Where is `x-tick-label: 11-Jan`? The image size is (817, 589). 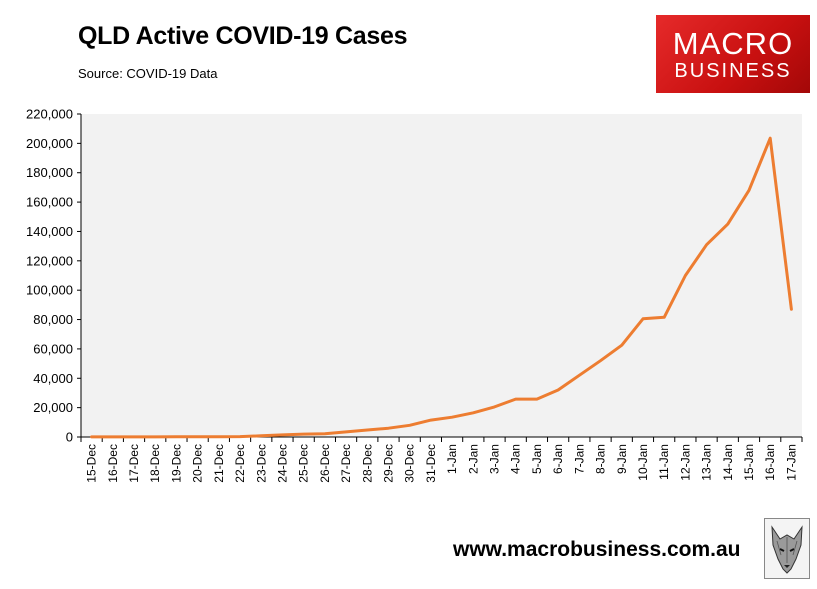
x-tick-label: 11-Jan is located at coordinates (664, 462).